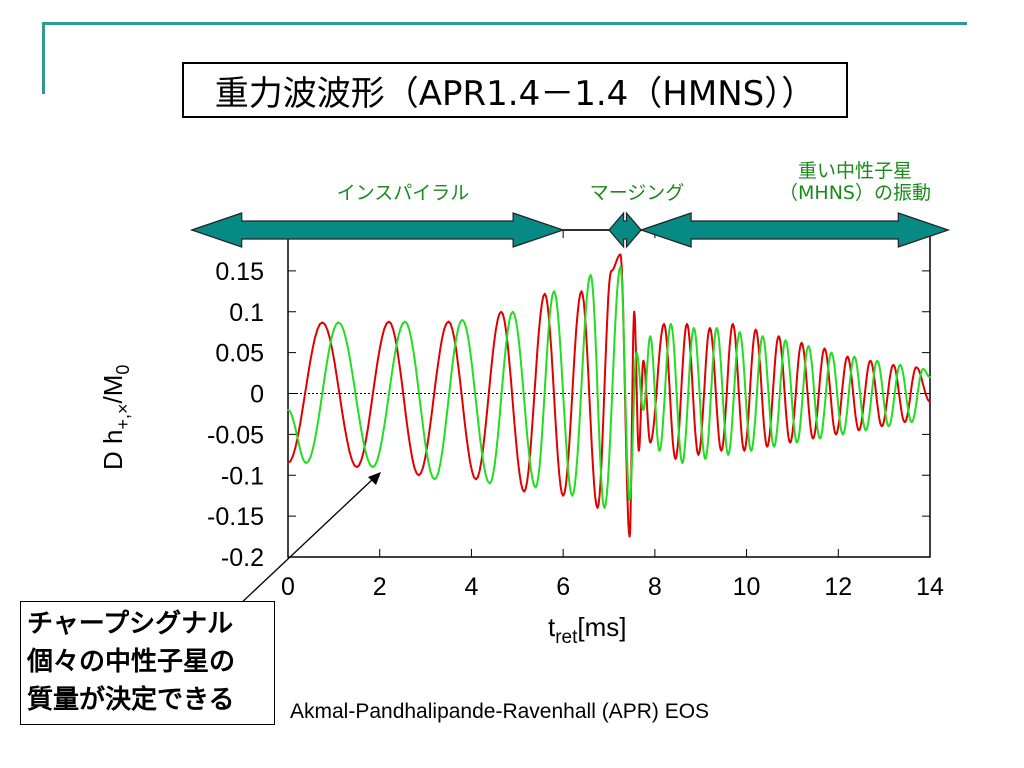 The width and height of the screenshot is (1024, 768). I want to click on x-tick-label: 6, so click(563, 587).